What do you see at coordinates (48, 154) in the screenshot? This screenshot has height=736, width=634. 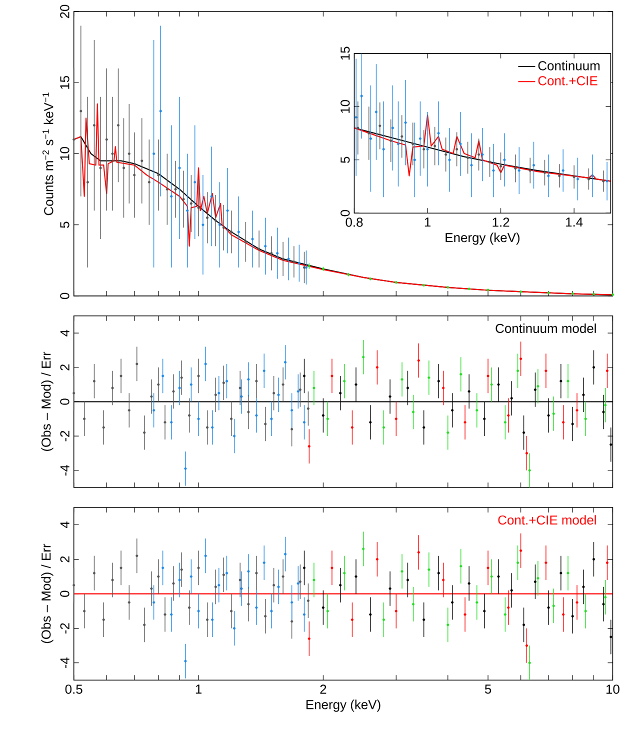 I see `y-axis-title: Counts m$^{−2}$ s$^{−1}$ keV$^{−1}$` at bounding box center [48, 154].